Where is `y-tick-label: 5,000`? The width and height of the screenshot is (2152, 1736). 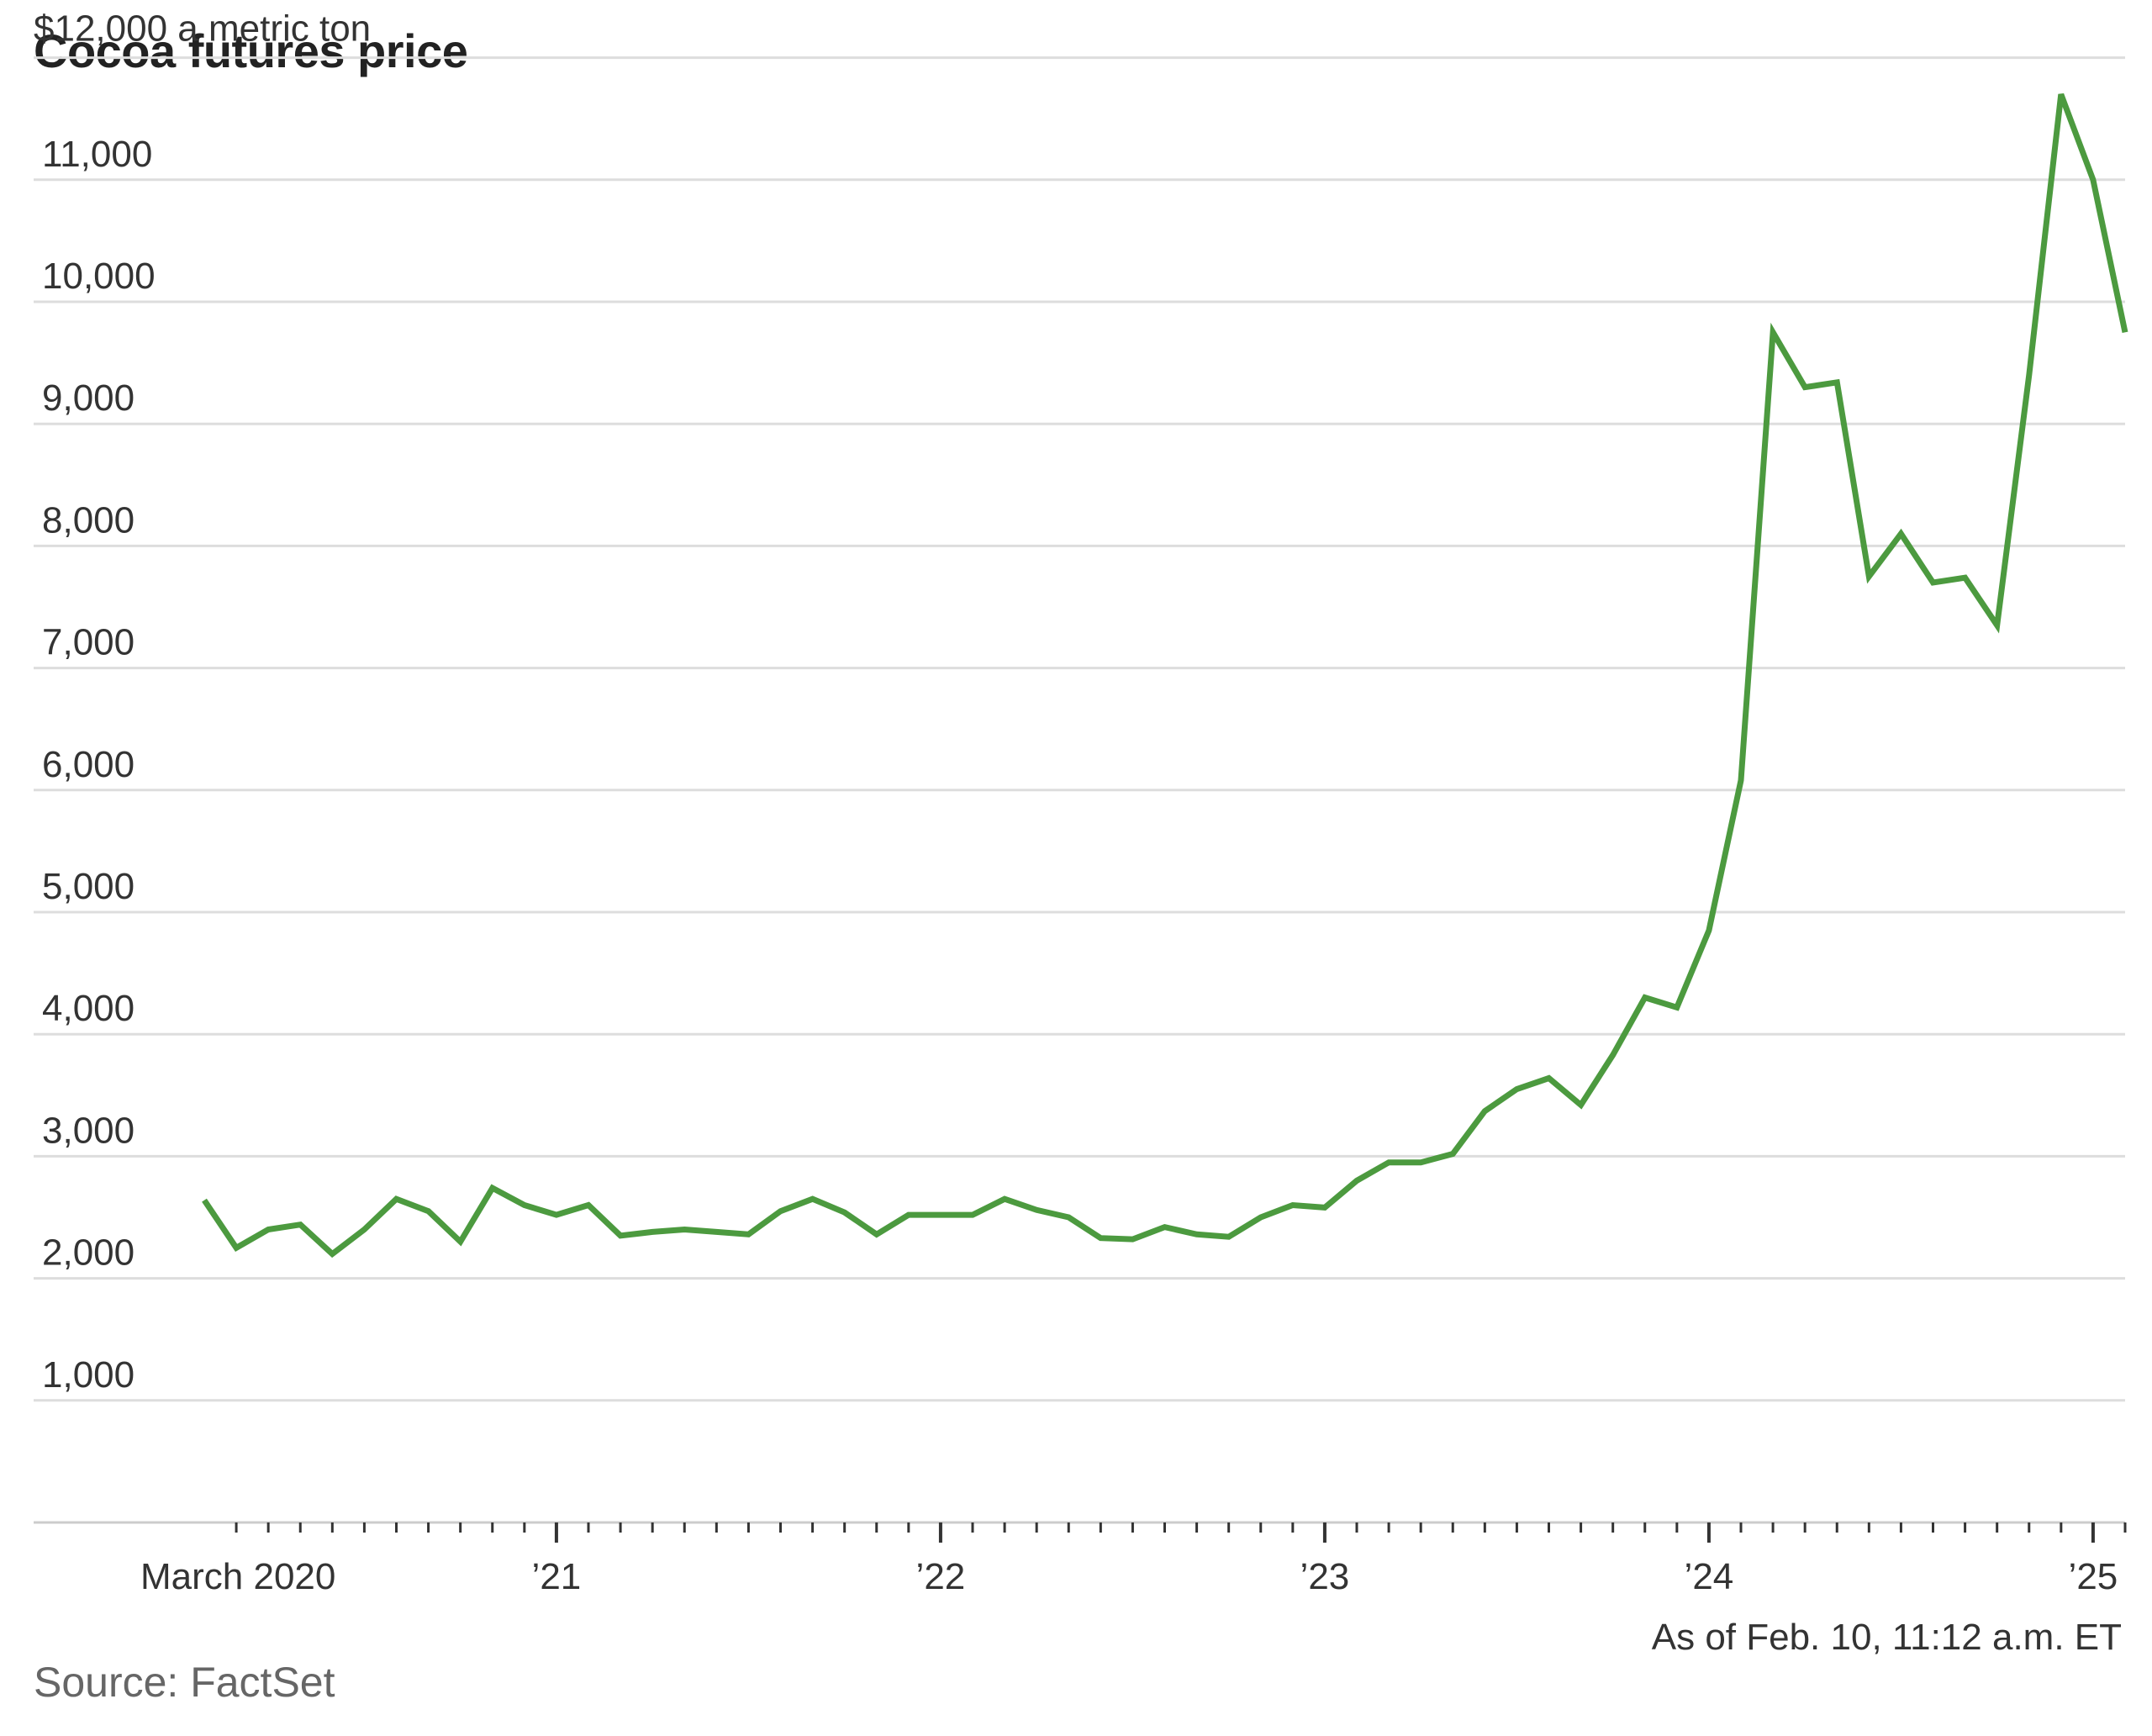 y-tick-label: 5,000 is located at coordinates (88, 886).